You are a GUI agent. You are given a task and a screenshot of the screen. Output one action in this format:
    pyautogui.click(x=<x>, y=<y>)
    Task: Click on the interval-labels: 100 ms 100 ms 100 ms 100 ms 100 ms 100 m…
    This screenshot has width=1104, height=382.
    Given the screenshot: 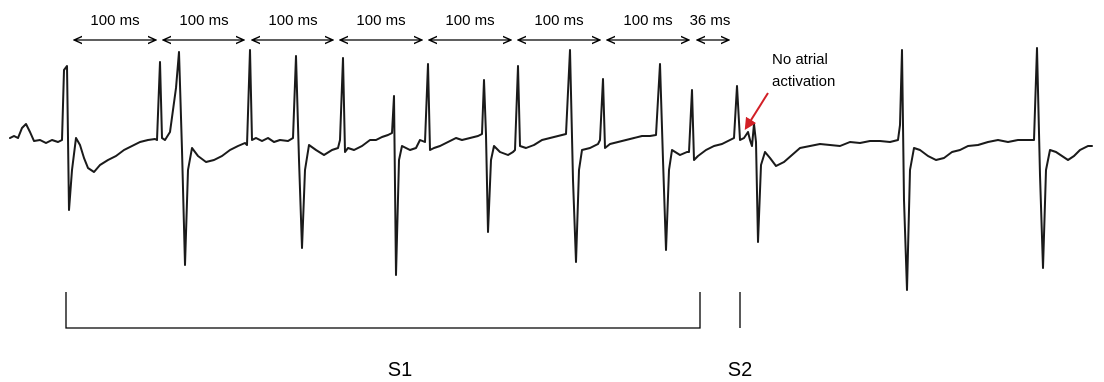 What is the action you would take?
    pyautogui.click(x=410, y=20)
    